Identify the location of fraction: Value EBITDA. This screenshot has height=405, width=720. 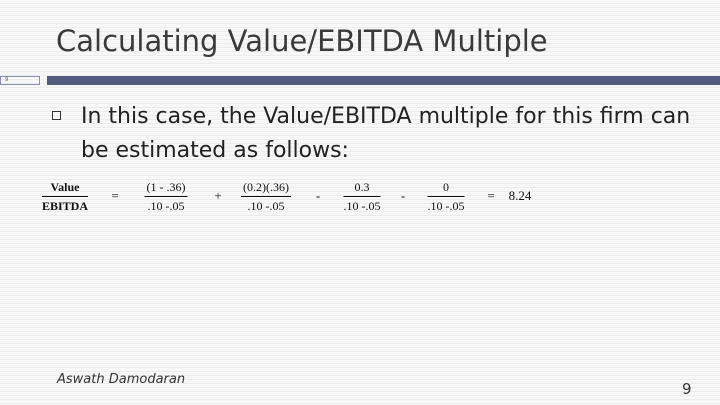
(65, 197).